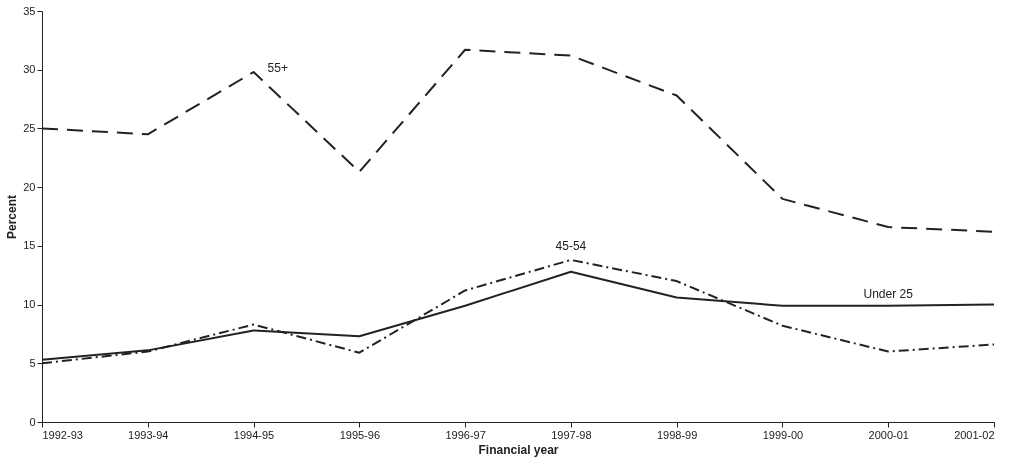 Image resolution: width=1009 pixels, height=467 pixels. I want to click on x-tick-label: 1996-97, so click(465, 434).